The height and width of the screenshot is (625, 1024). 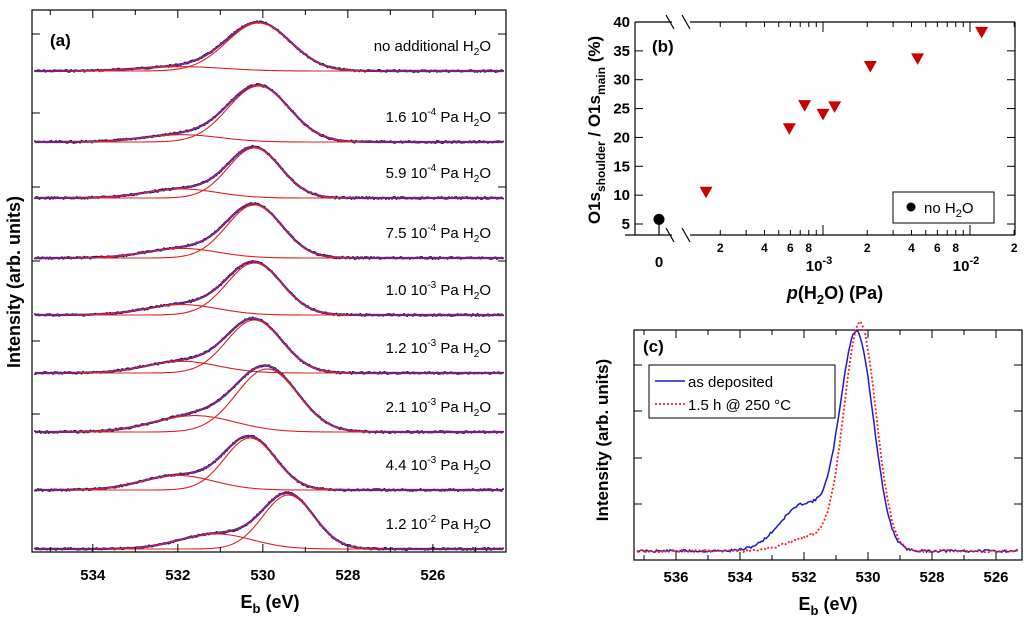 What do you see at coordinates (432, 48) in the screenshot?
I see `series-label-1: no additional H2O` at bounding box center [432, 48].